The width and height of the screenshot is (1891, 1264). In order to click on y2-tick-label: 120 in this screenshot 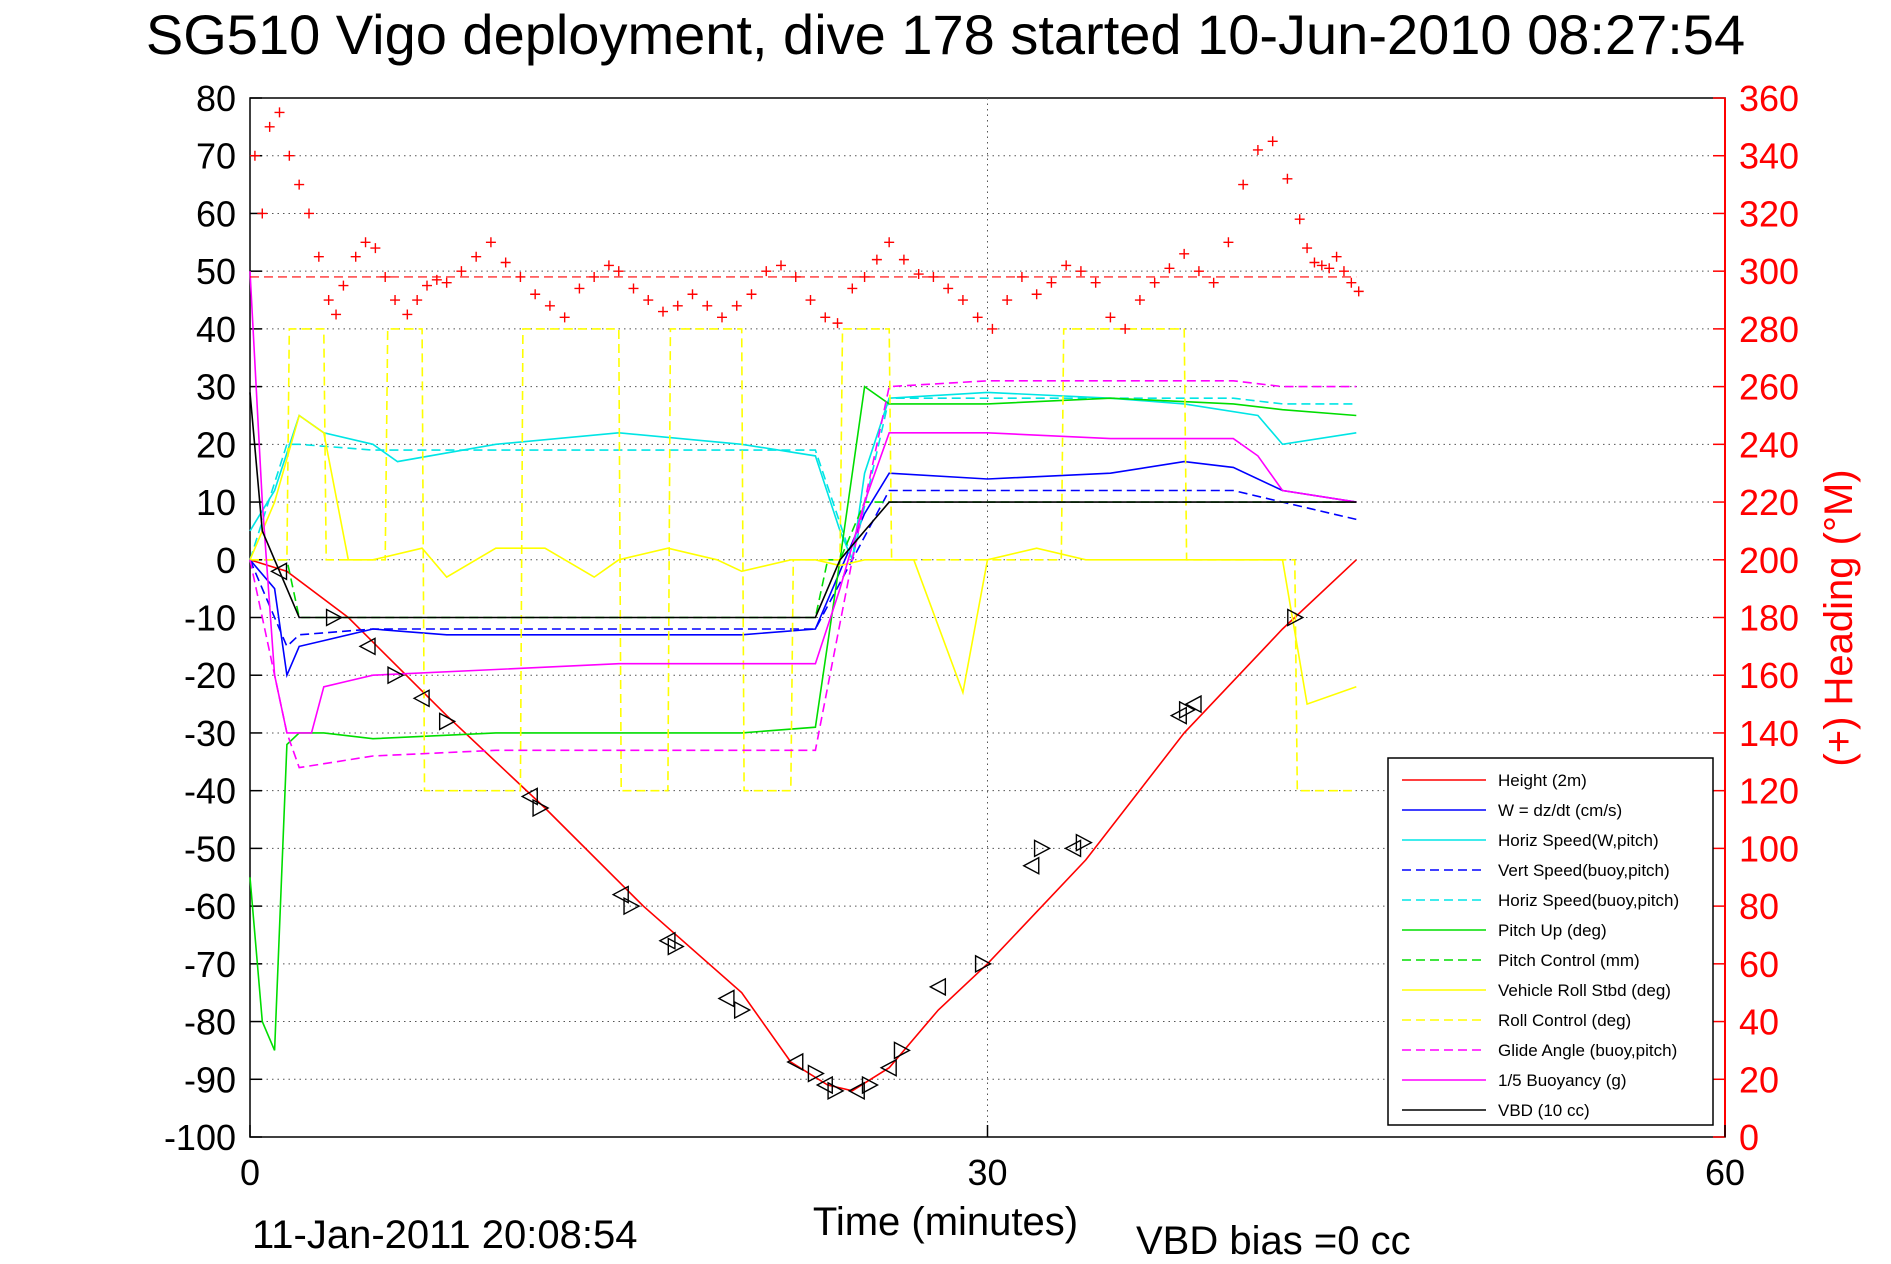, I will do `click(1769, 791)`.